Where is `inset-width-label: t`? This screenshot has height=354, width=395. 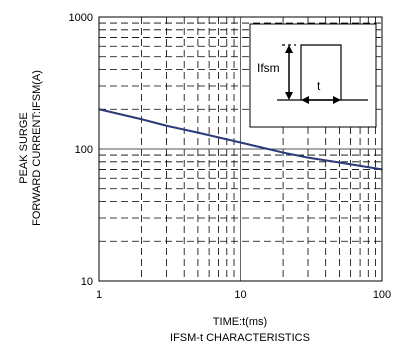 inset-width-label: t is located at coordinates (319, 86).